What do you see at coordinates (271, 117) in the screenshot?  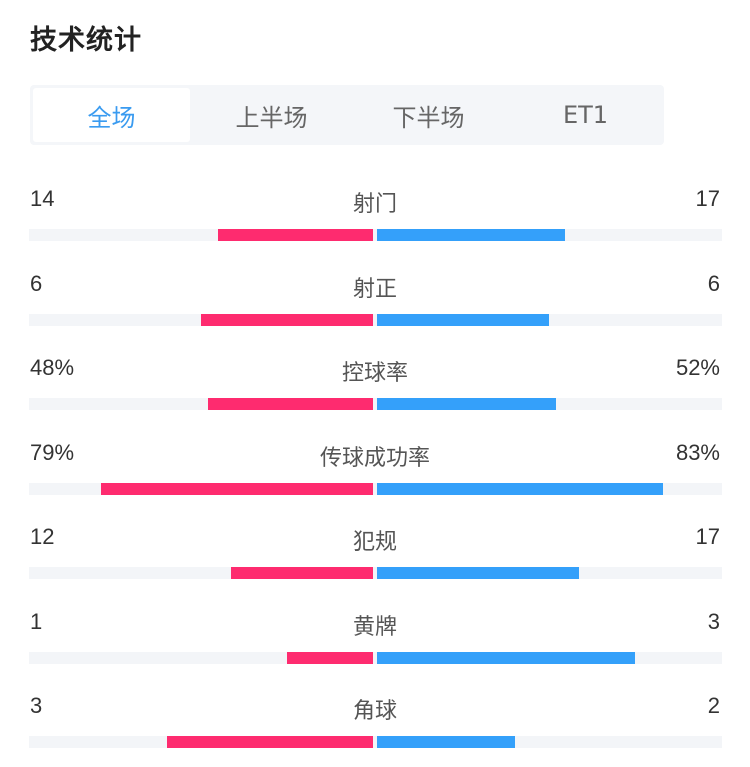 I see `tab-first-half: 上半场` at bounding box center [271, 117].